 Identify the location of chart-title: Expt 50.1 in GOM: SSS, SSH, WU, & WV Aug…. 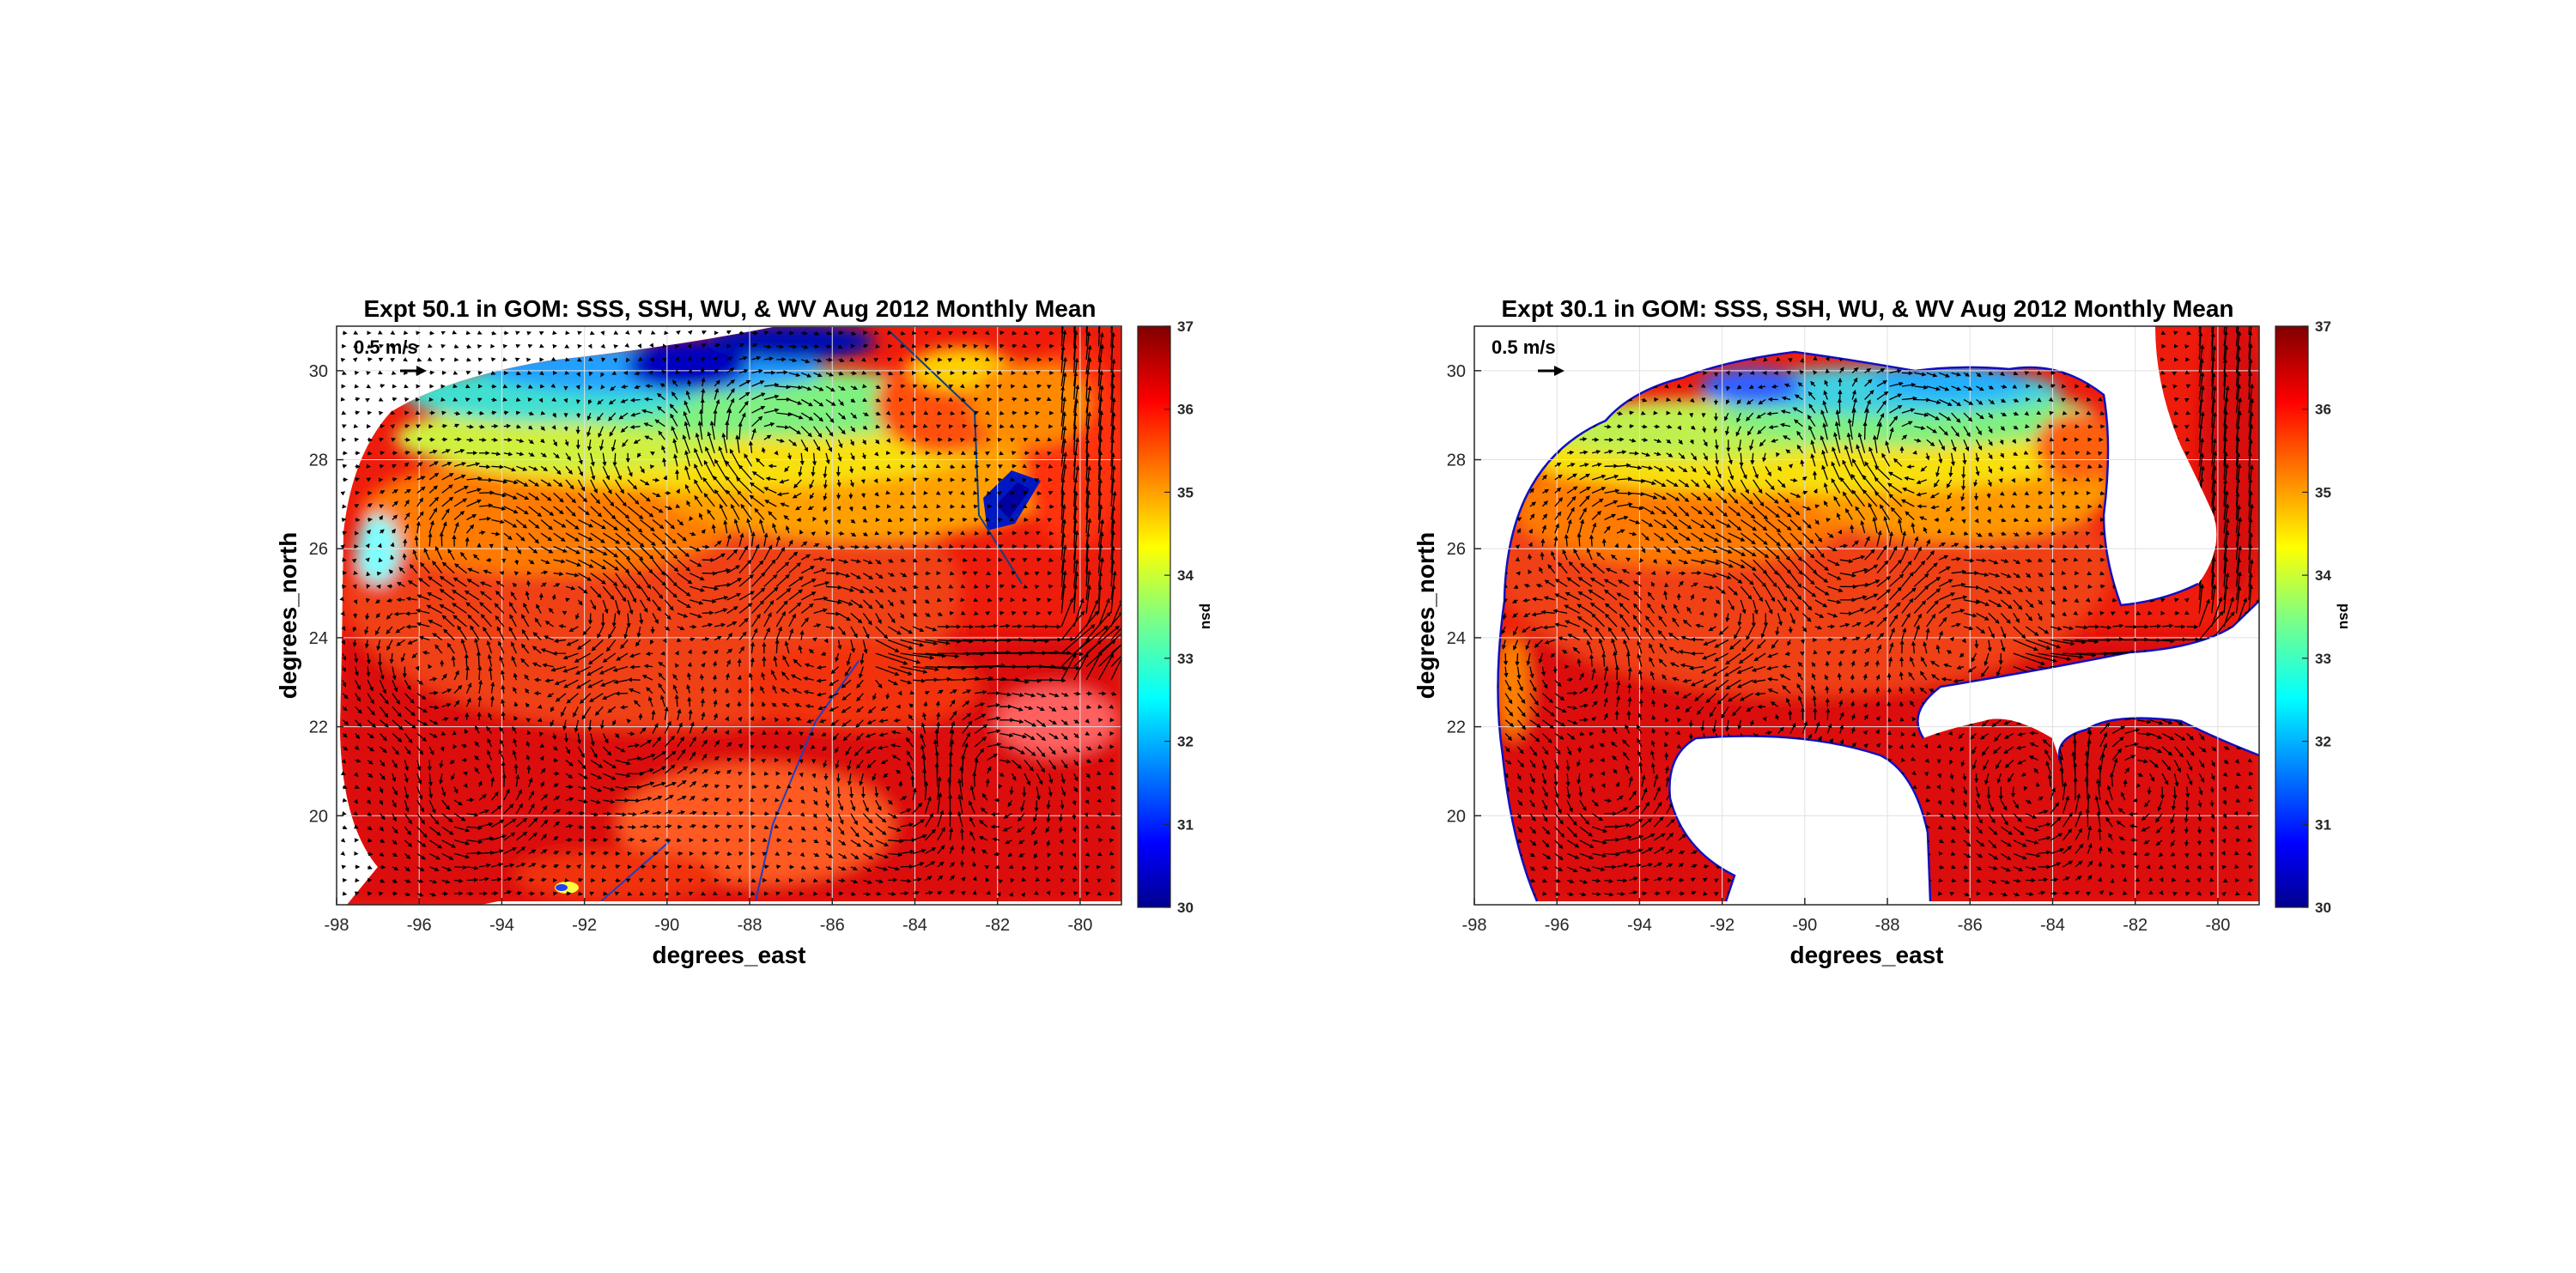
(729, 309).